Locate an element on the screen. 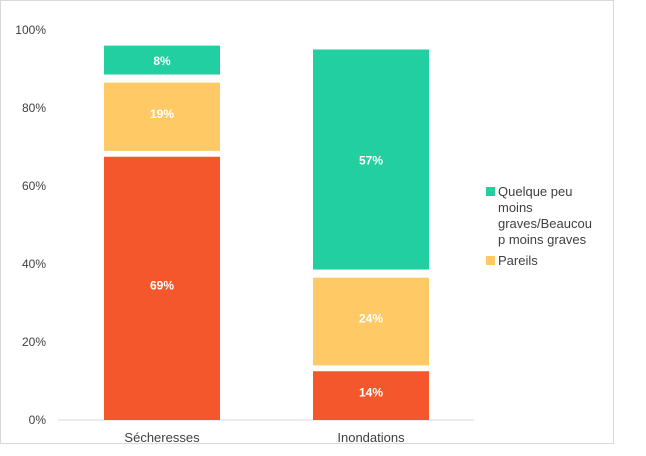  data-label: 24% is located at coordinates (371, 319).